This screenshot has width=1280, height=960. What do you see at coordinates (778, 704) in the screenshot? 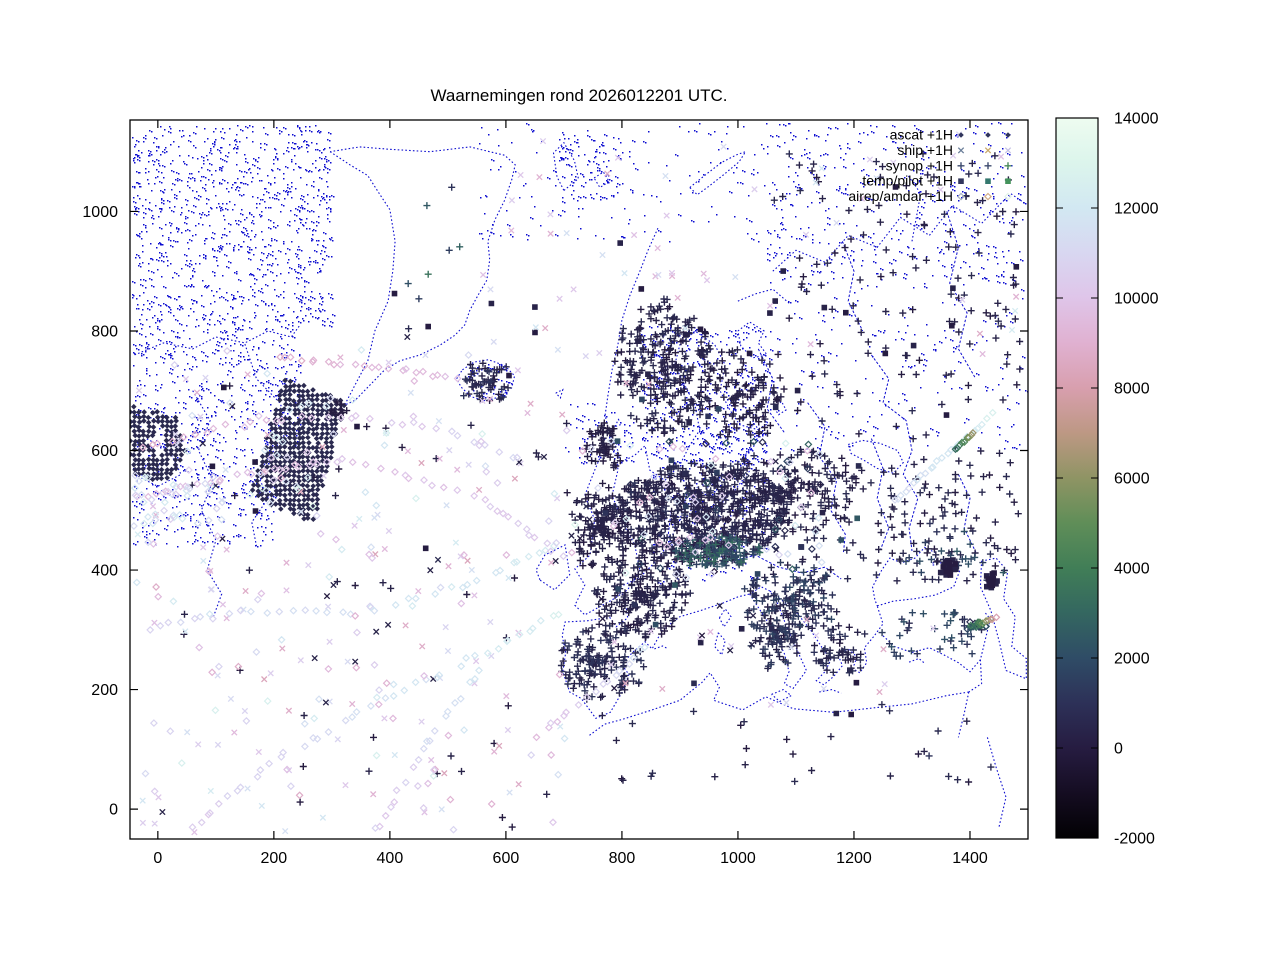
I see `coastline-north-africa` at bounding box center [778, 704].